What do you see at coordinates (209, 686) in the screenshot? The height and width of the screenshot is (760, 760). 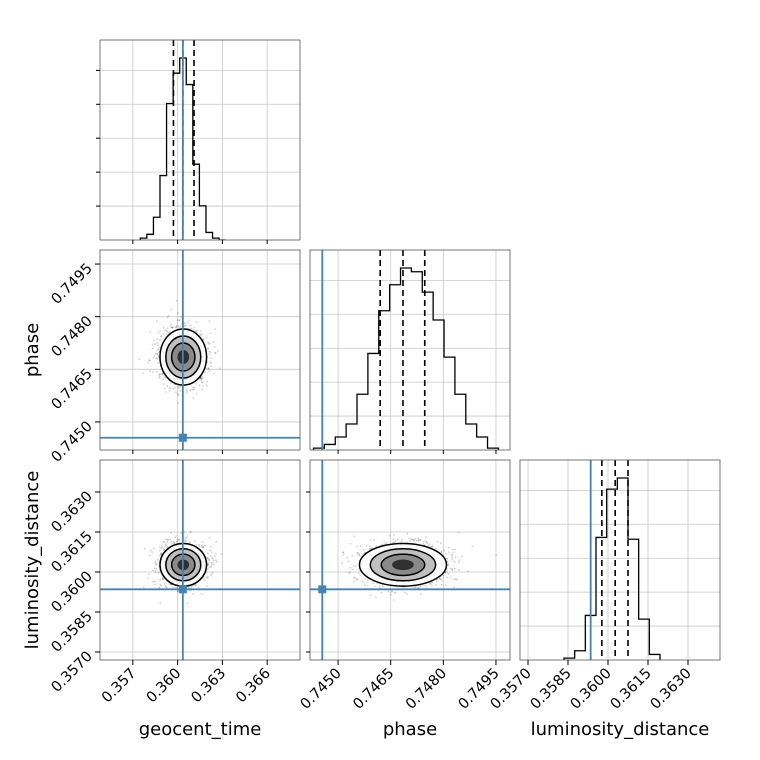 I see `x-tick-label-geocent-time: 0.363` at bounding box center [209, 686].